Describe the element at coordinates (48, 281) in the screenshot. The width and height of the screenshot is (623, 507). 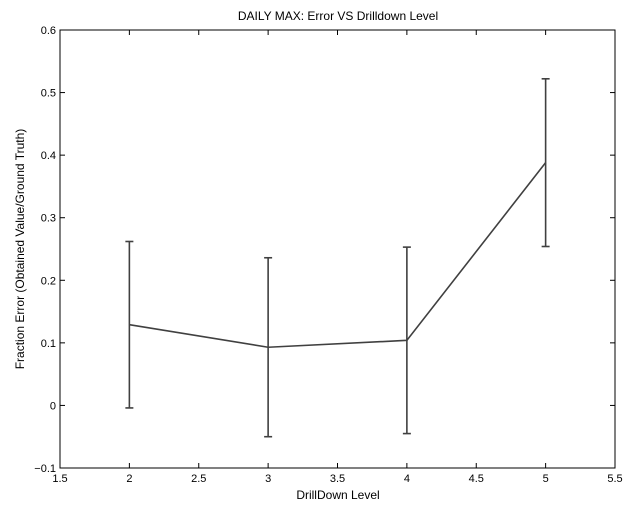
I see `y-tick-label: 0.2` at that location.